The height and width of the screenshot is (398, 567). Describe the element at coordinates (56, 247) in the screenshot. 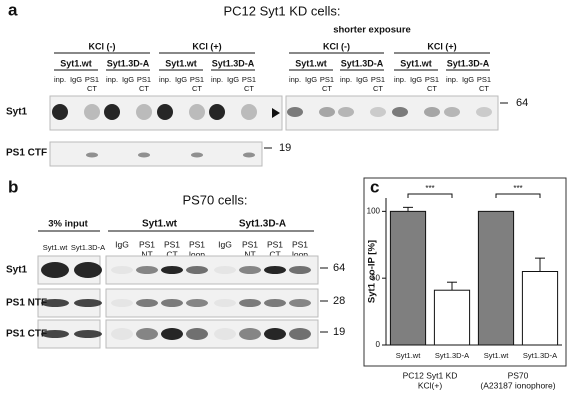

I see `lane-label: Syt1.wt` at that location.